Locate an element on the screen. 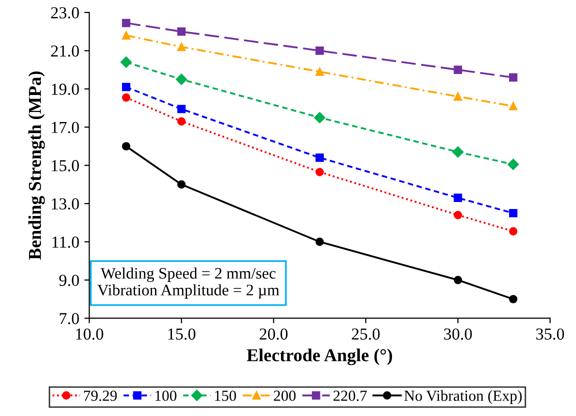 This screenshot has height=416, width=576. x-tick-label: 30.0 is located at coordinates (458, 334).